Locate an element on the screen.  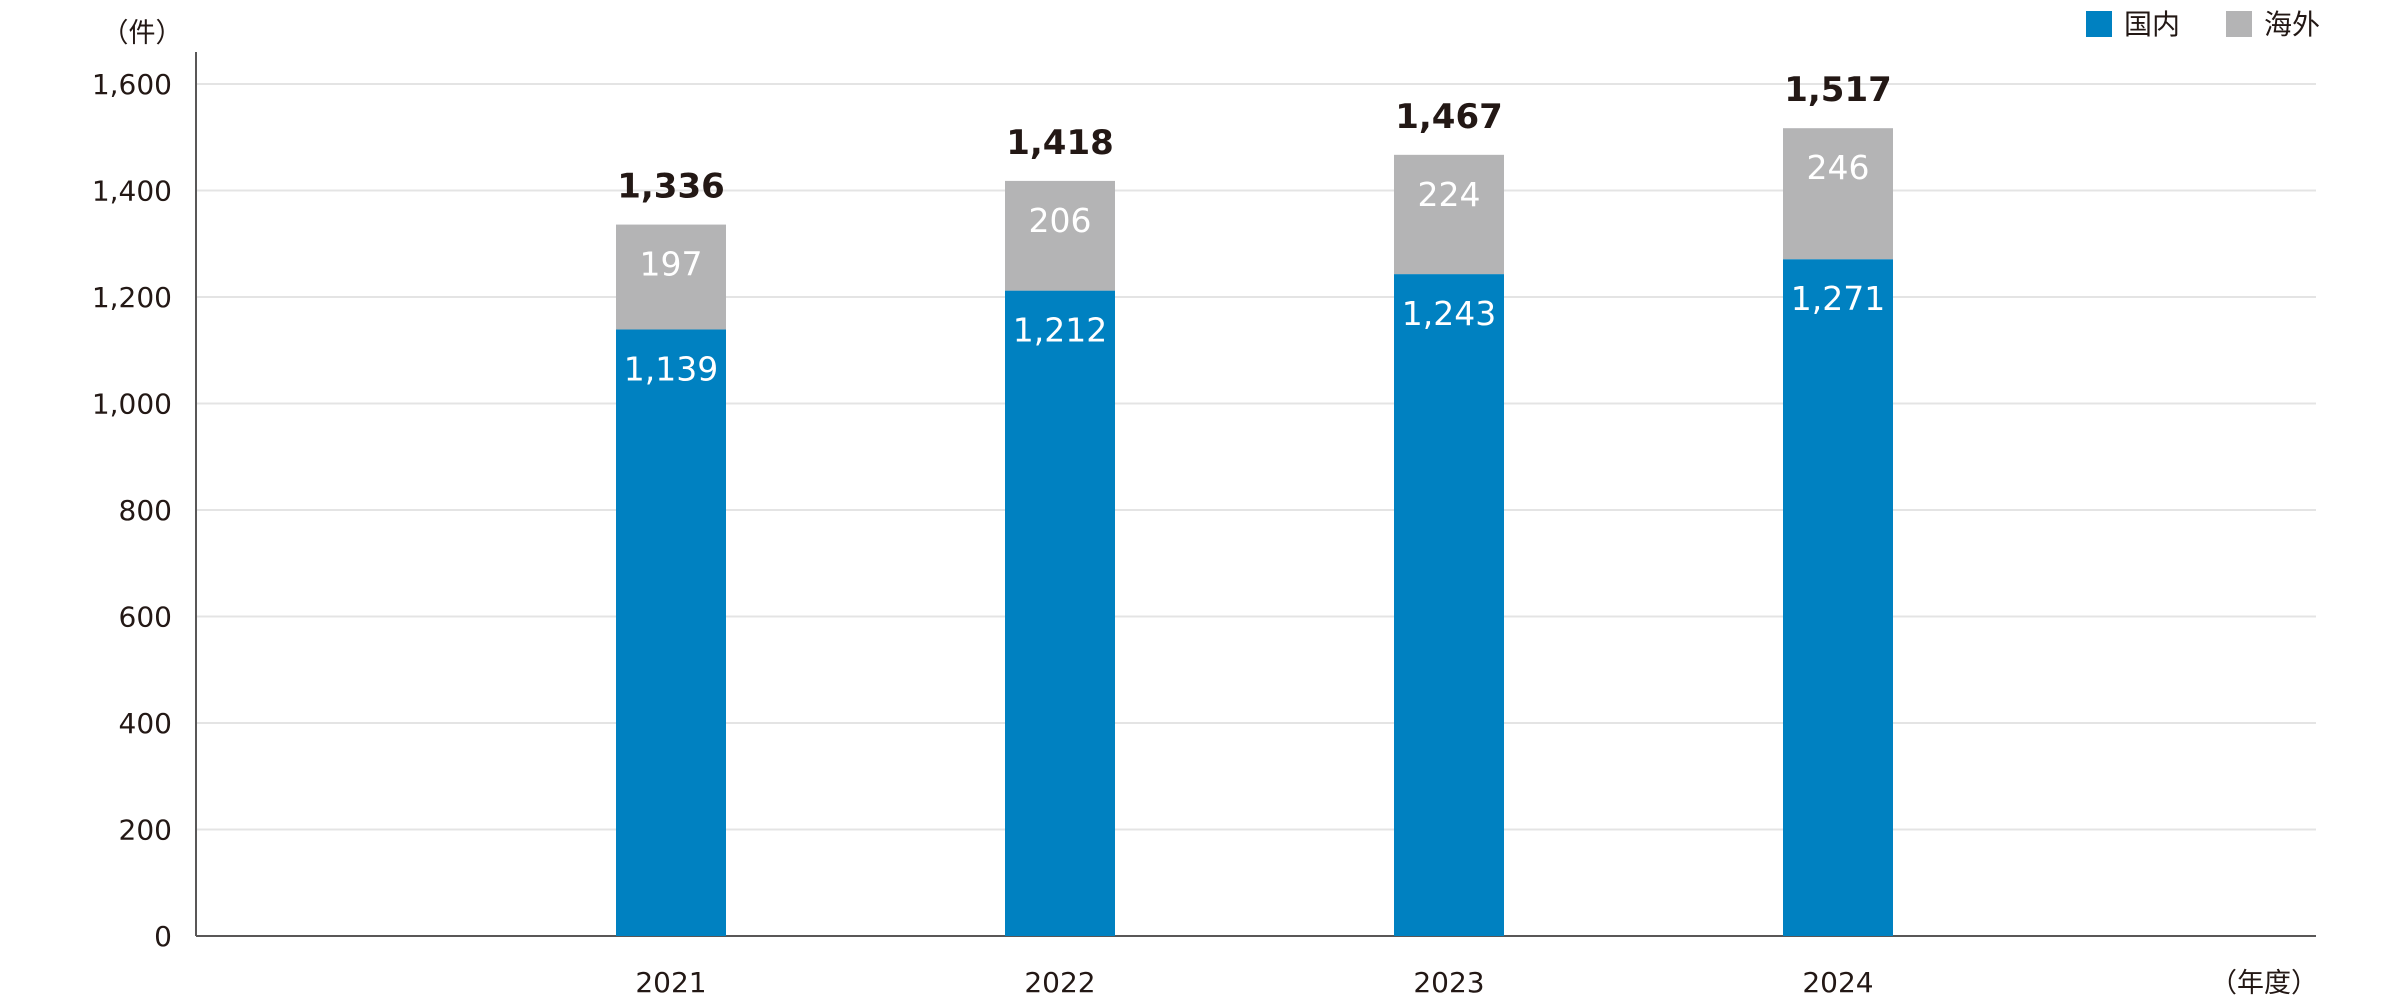
x-tick-label: 2024 is located at coordinates (1837, 982).